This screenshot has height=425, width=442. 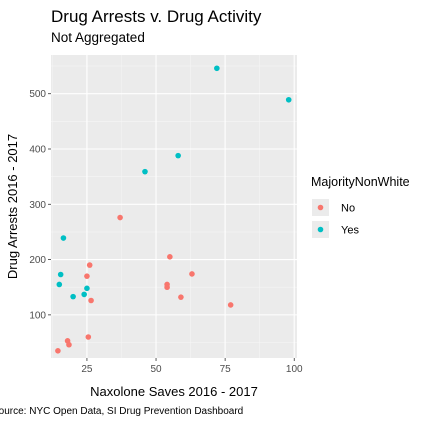 I want to click on legend: MajorityNonWhite No Yes, so click(x=360, y=206).